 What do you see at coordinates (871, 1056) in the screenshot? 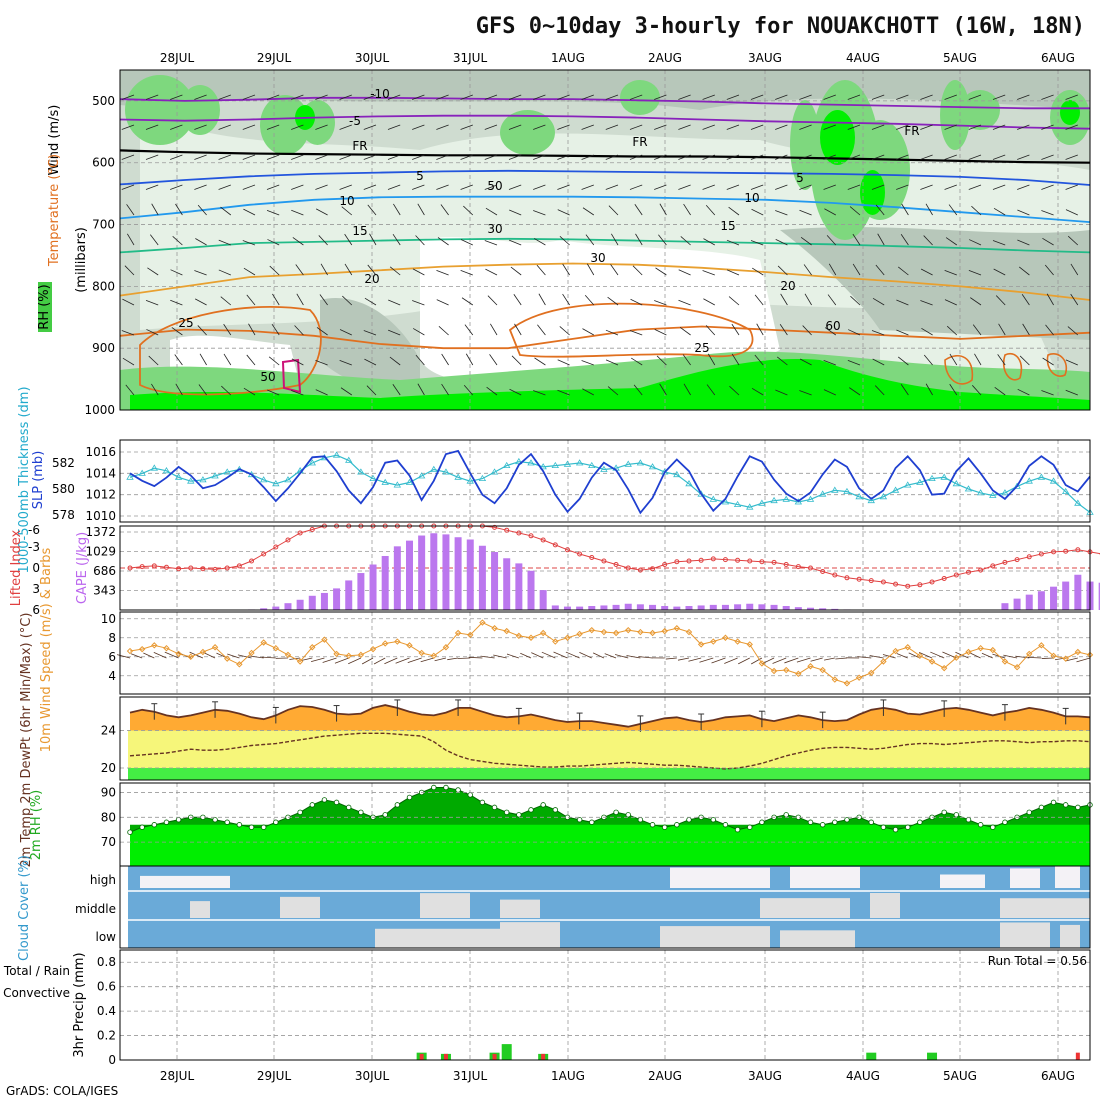
I see `rain-bar` at bounding box center [871, 1056].